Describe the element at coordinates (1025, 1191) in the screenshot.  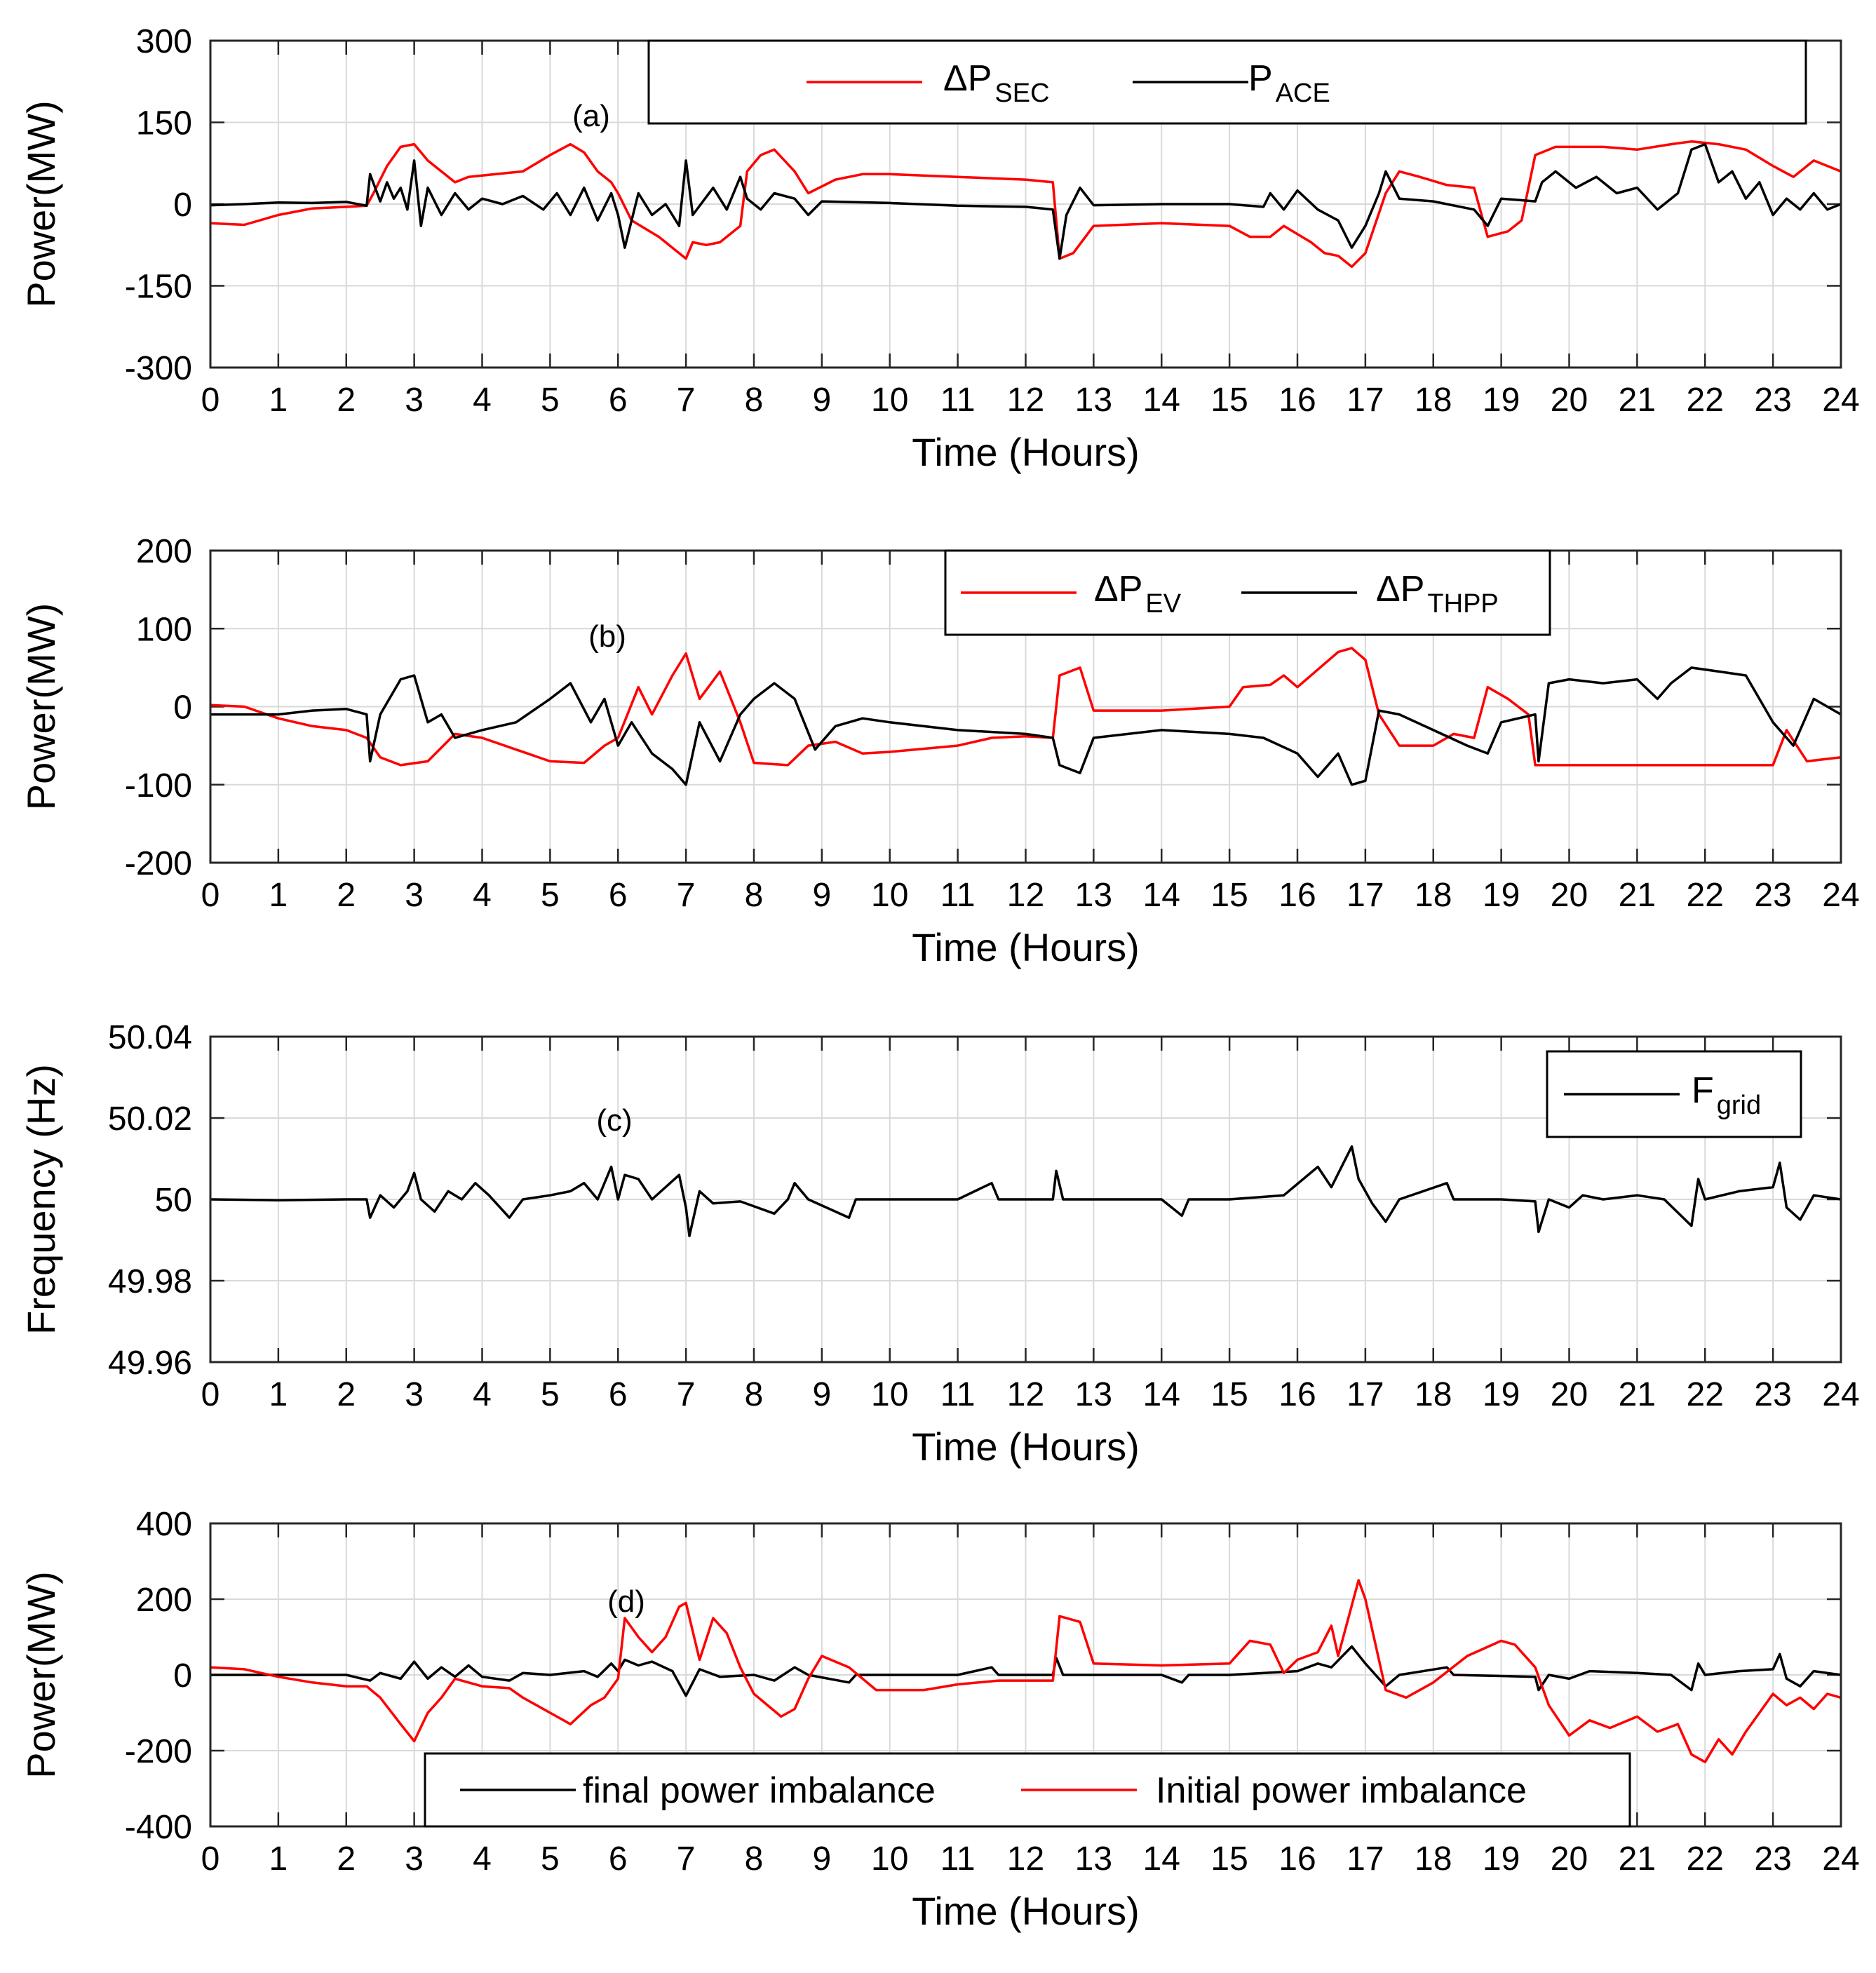
I see `series-line-f-grid` at that location.